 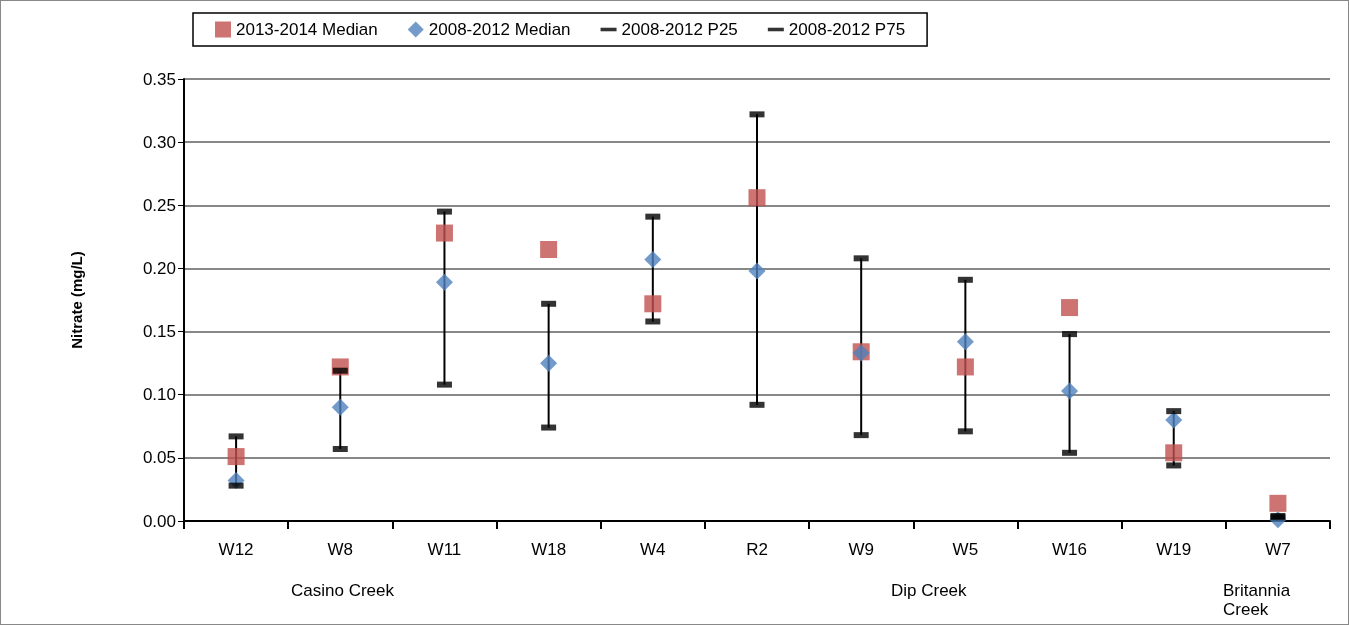 What do you see at coordinates (965, 549) in the screenshot?
I see `x-tick-label: W5` at bounding box center [965, 549].